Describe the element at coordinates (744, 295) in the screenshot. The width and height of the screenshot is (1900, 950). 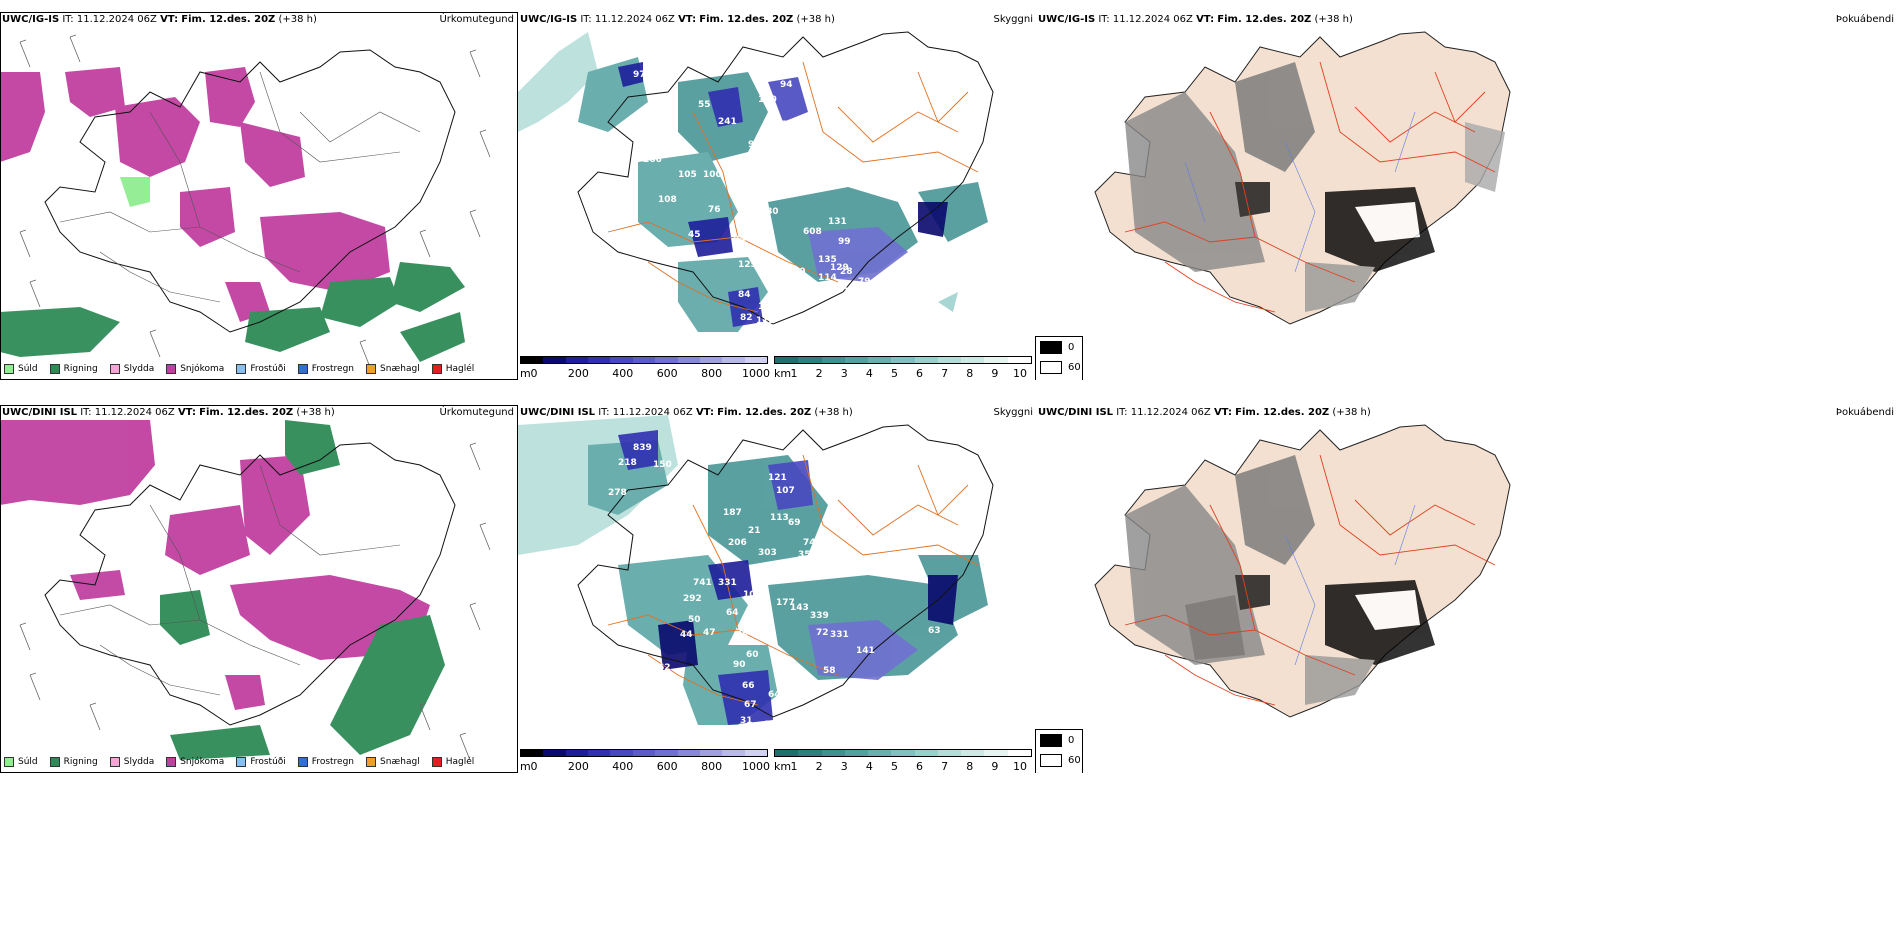
I see `cloud-base-value-label: 84` at that location.